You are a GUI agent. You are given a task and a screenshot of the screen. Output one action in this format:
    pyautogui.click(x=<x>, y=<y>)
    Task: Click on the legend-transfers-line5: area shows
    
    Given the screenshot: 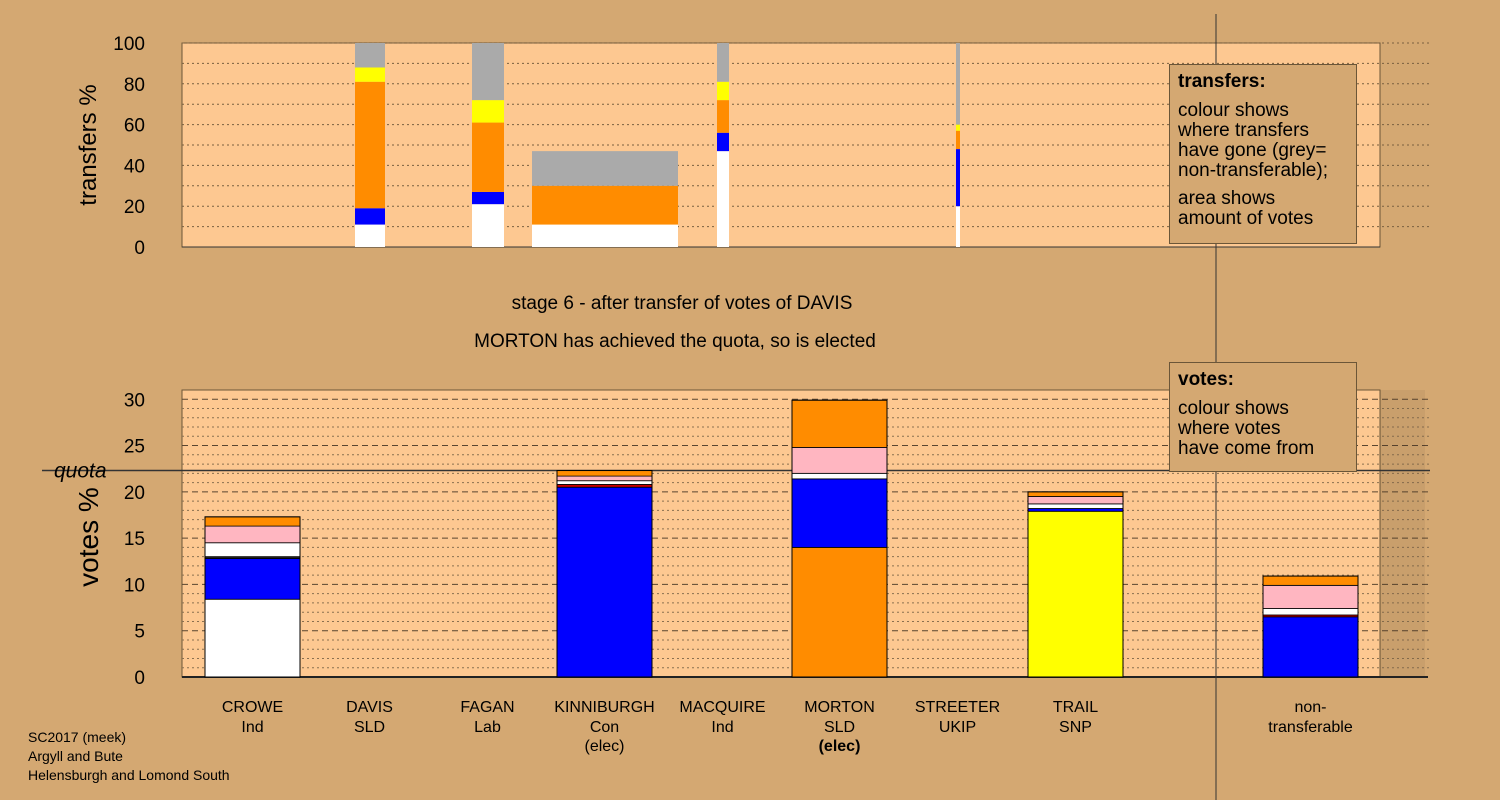 What is the action you would take?
    pyautogui.click(x=1227, y=198)
    